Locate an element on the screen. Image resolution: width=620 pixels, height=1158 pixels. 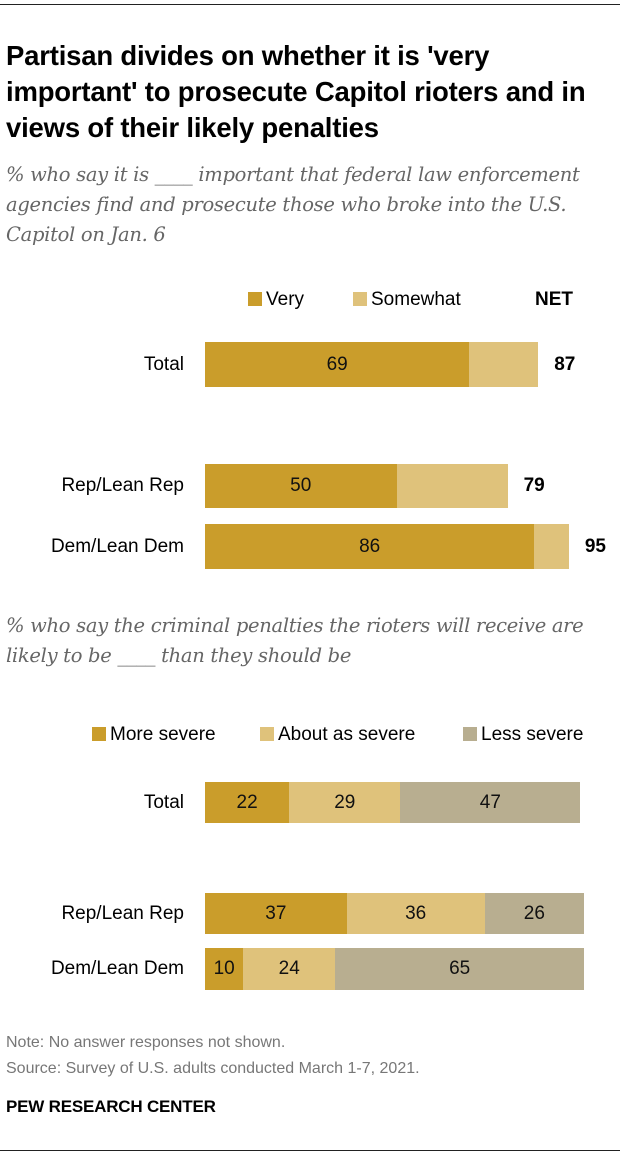
legend-swatch-about-as-severe is located at coordinates (267, 734).